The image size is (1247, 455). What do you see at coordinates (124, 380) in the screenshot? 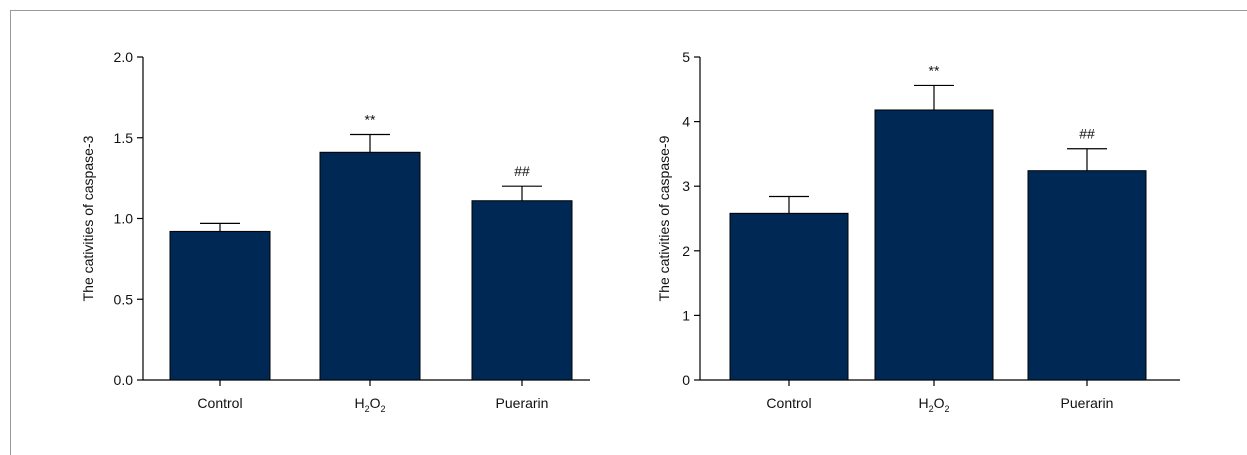
I see `y-tick-label: 0.0` at bounding box center [124, 380].